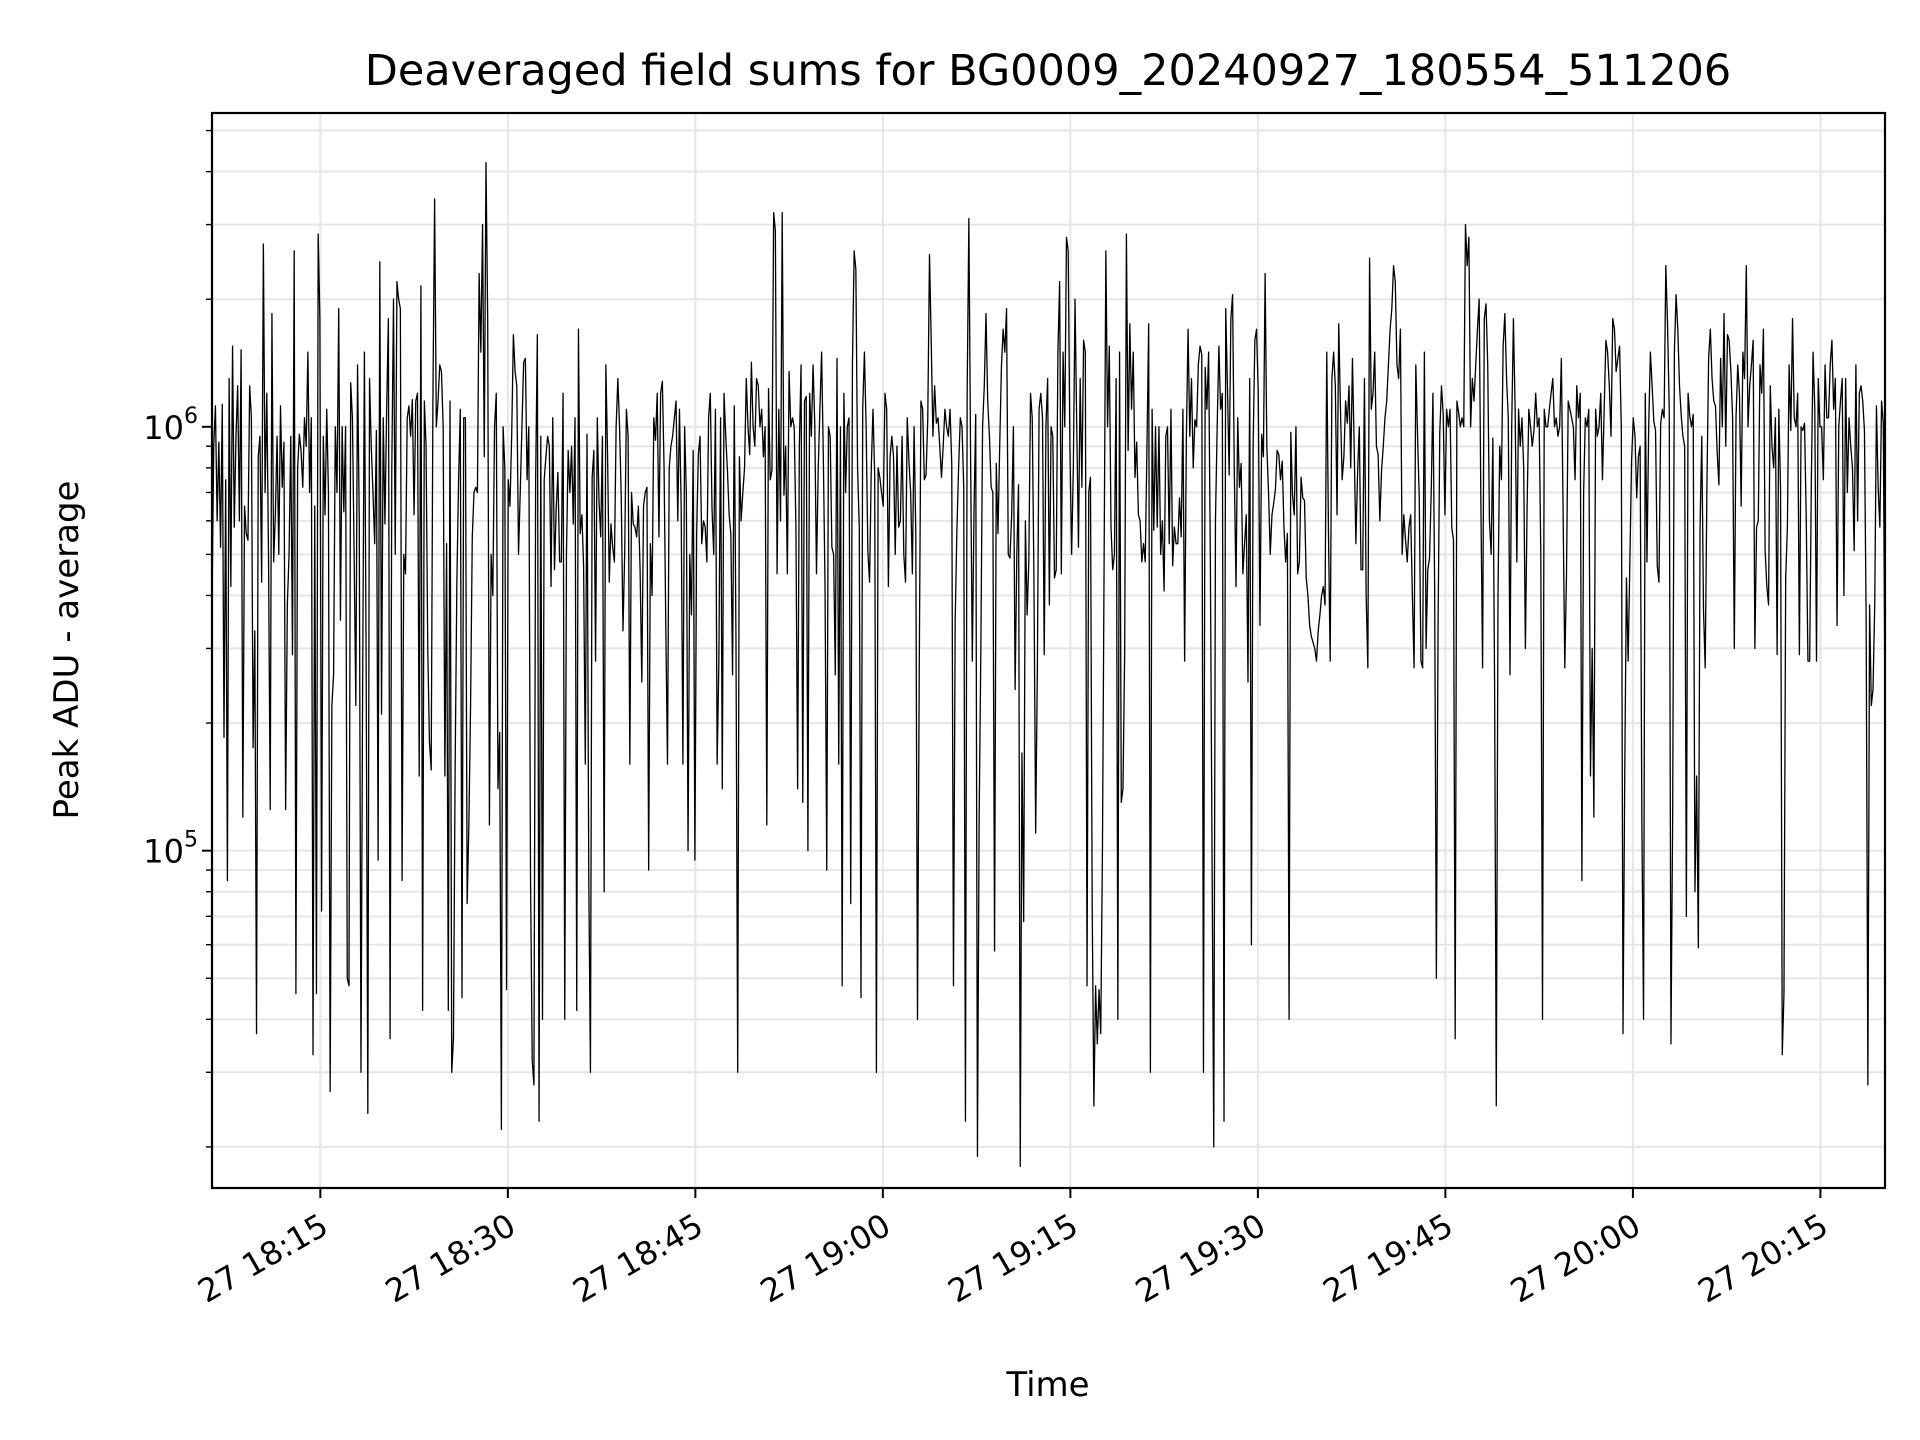 The height and width of the screenshot is (1440, 1920). Describe the element at coordinates (1047, 1385) in the screenshot. I see `x-axis-label: Time` at that location.